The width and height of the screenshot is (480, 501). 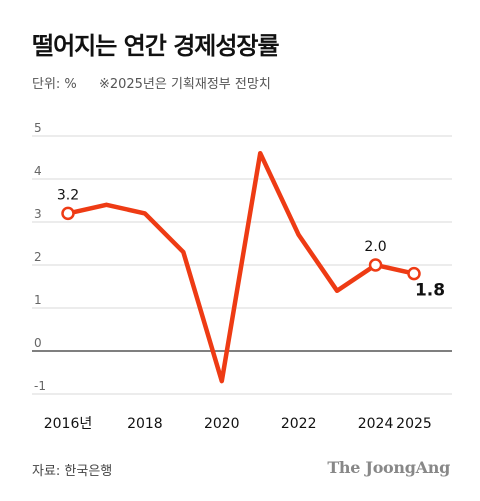 What do you see at coordinates (430, 291) in the screenshot?
I see `data-label: 1.8` at bounding box center [430, 291].